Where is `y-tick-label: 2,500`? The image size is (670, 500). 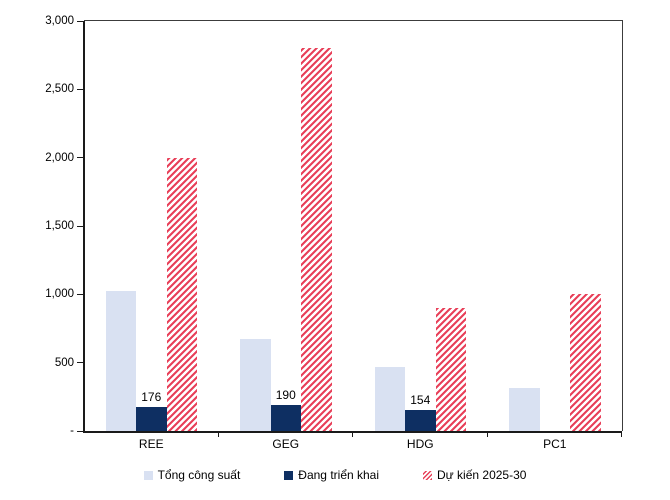 y-tick-label: 2,500 is located at coordinates (59, 89).